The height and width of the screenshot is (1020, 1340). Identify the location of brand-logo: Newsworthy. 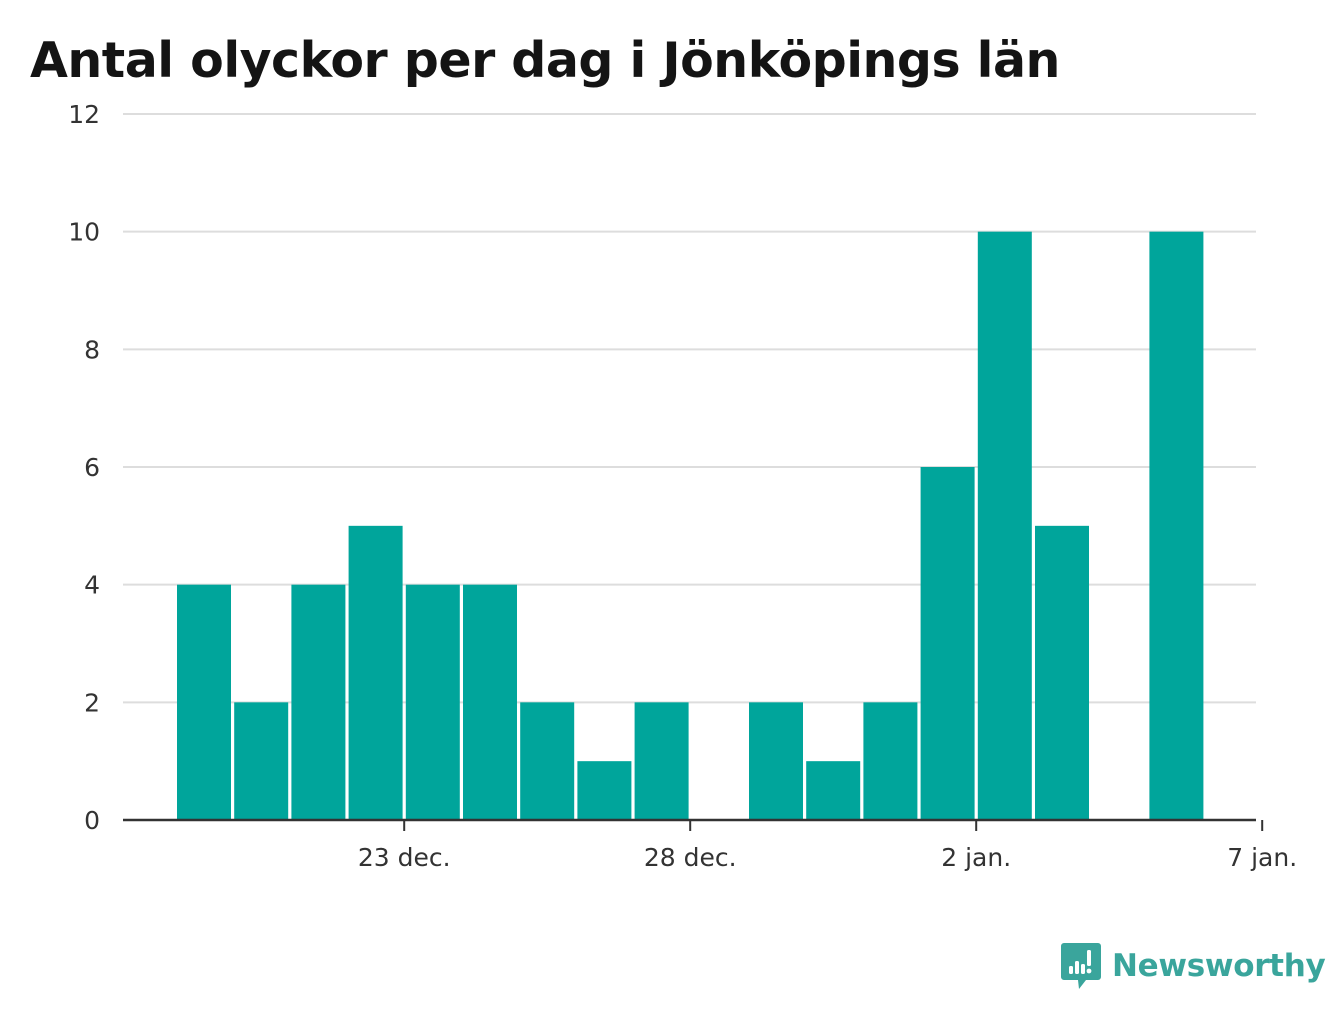
(1193, 966).